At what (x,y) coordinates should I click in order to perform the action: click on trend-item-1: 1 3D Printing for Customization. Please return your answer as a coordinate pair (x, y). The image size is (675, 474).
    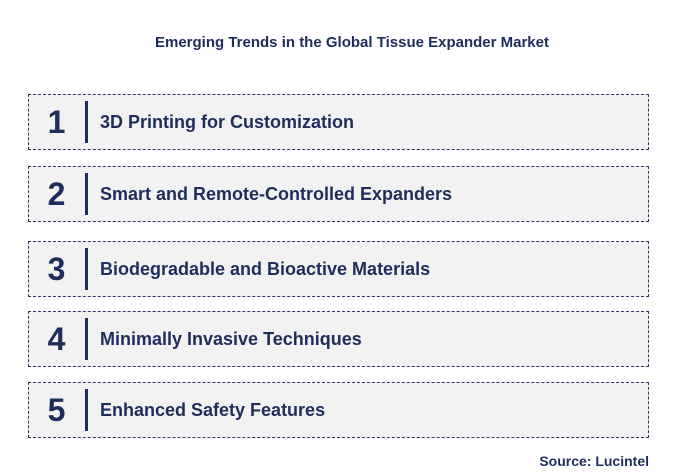
    Looking at the image, I should click on (338, 122).